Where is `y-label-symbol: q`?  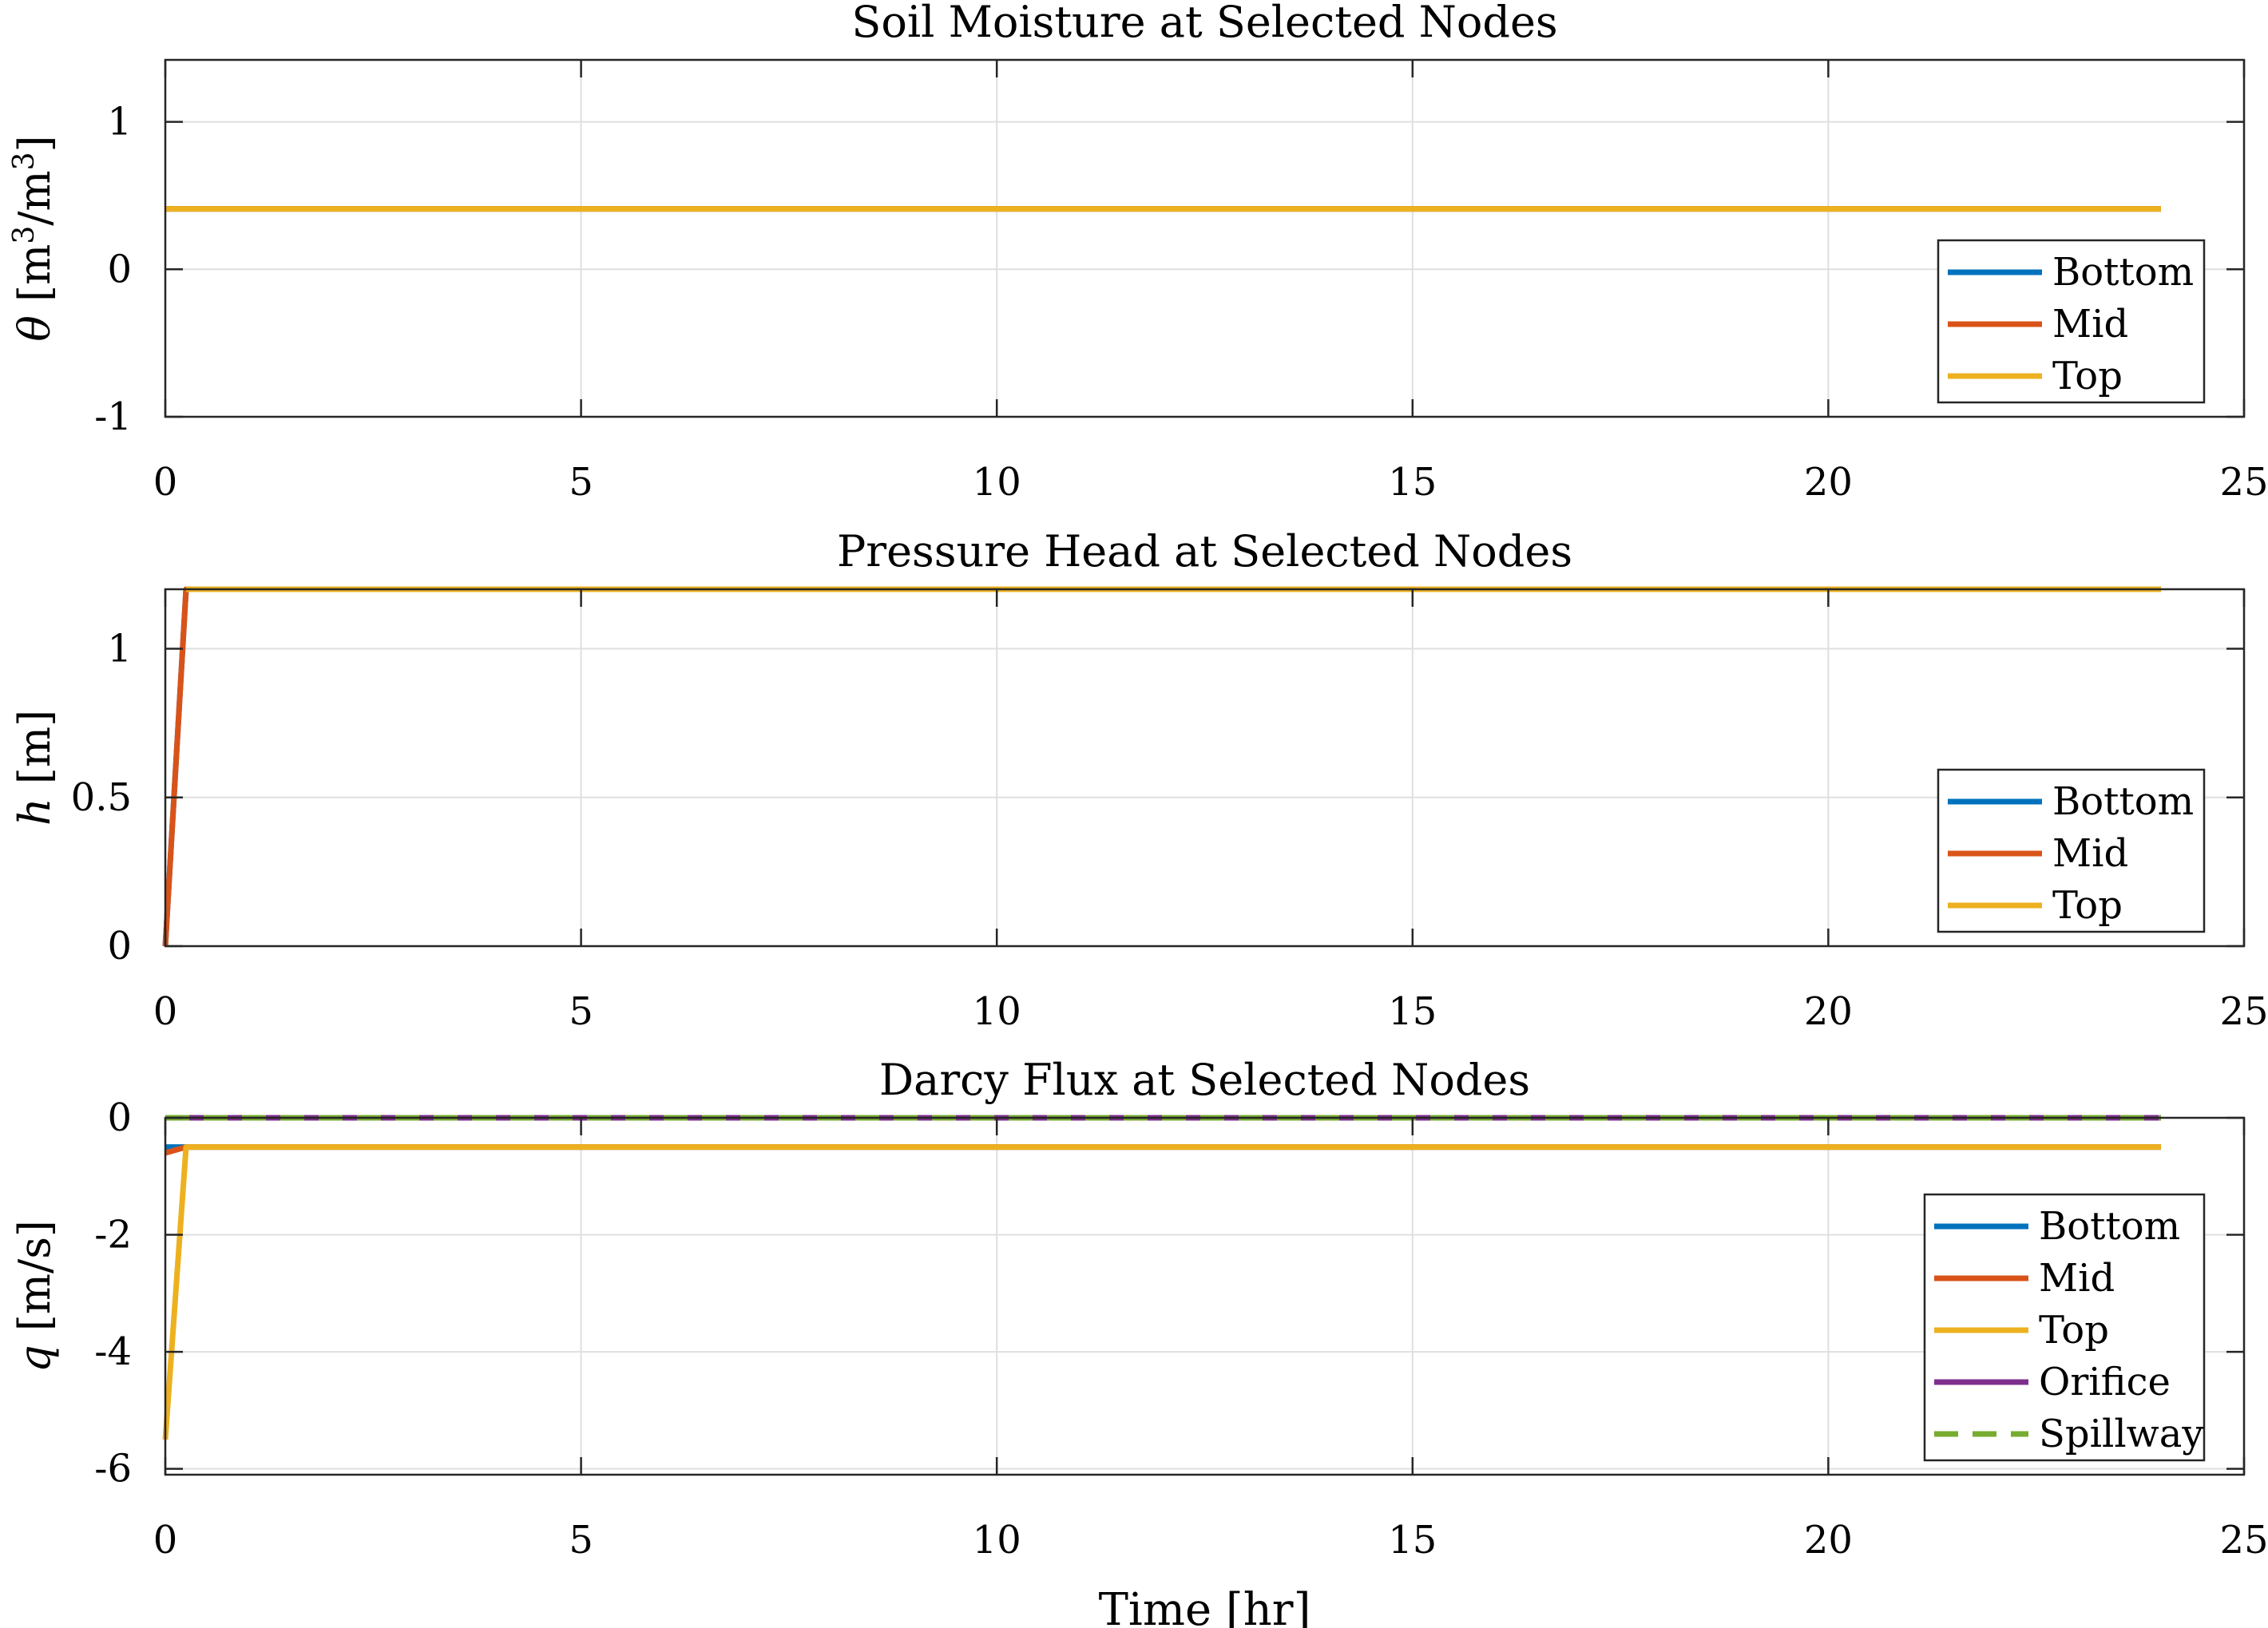
y-label-symbol: q is located at coordinates (35, 1359).